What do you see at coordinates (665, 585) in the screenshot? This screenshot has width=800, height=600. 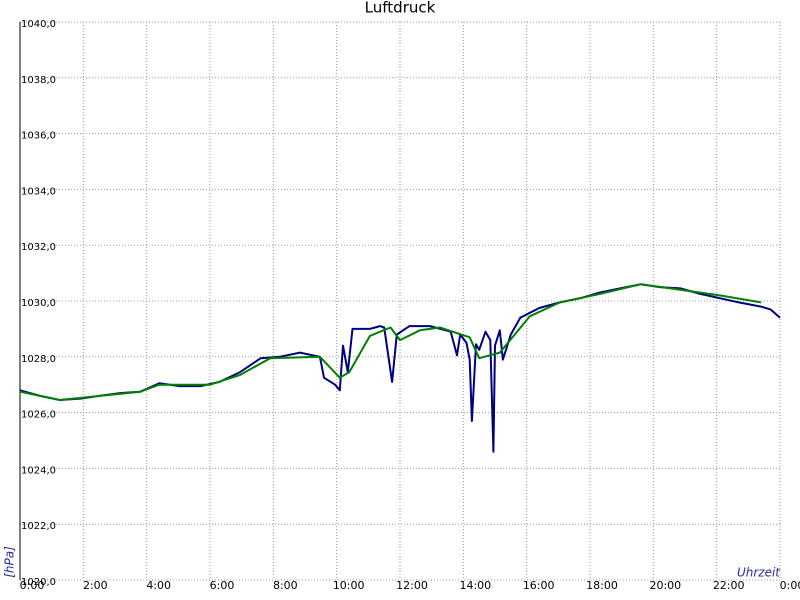 I see `x-tick-label: 20:00` at bounding box center [665, 585].